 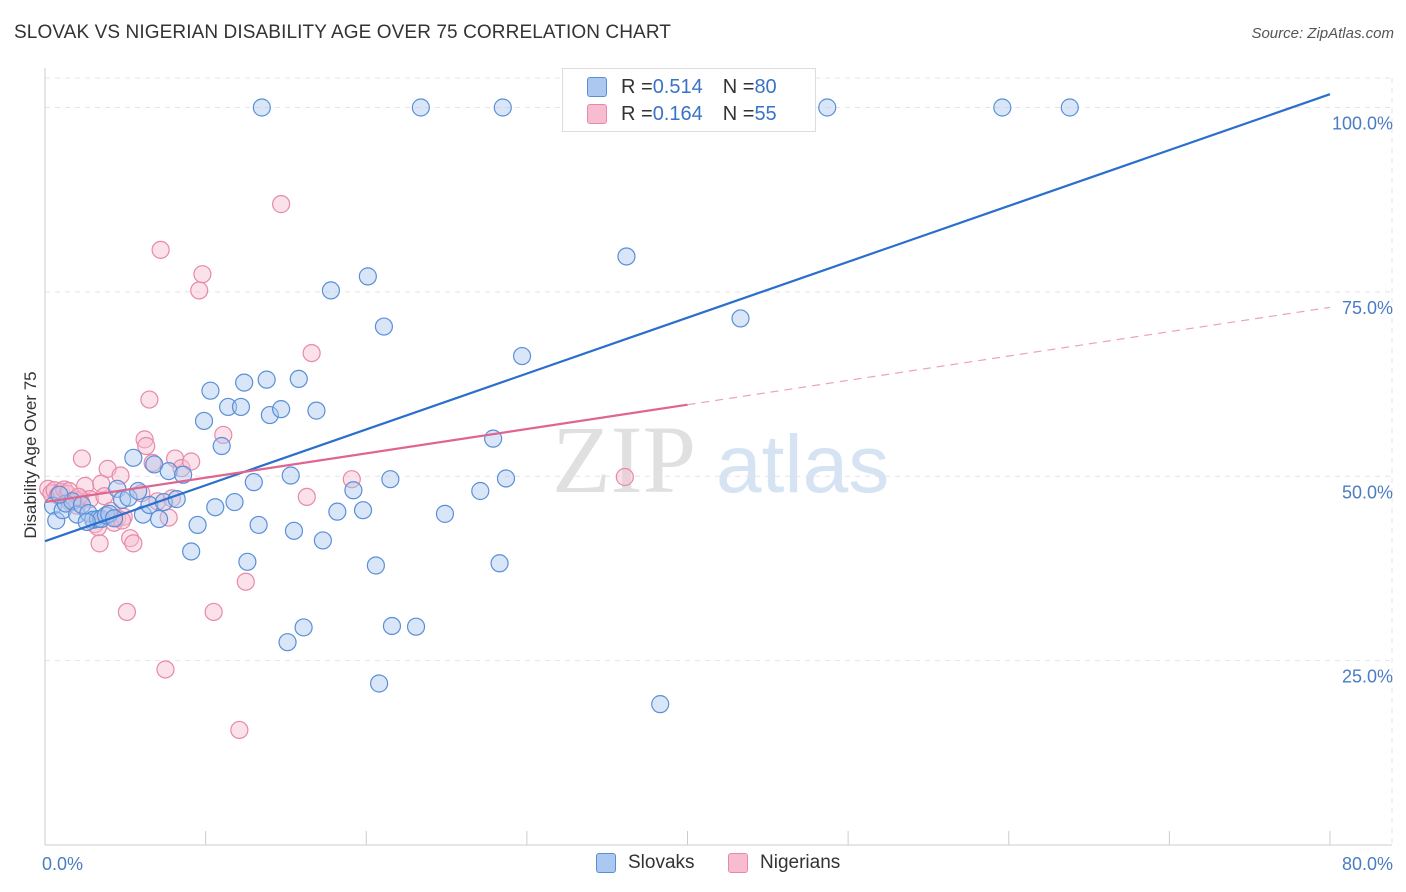 I want to click on stats-legend: R = 0.514 N = 80 R = 0.164 N = 55, so click(x=689, y=100).